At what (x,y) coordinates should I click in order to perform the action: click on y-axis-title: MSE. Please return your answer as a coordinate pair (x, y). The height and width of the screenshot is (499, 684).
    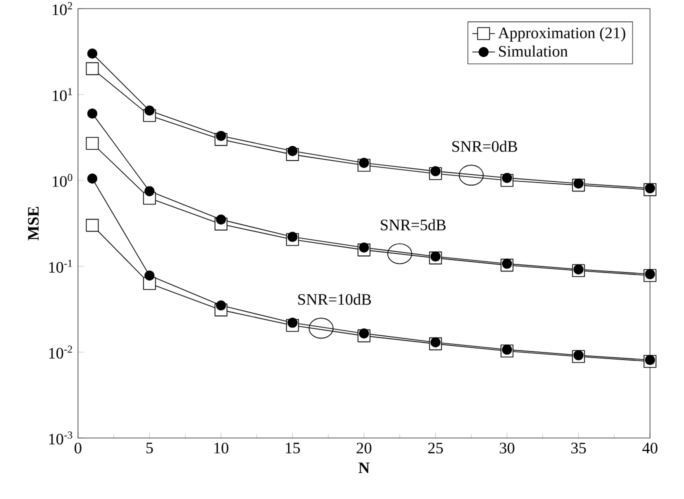
    Looking at the image, I should click on (33, 223).